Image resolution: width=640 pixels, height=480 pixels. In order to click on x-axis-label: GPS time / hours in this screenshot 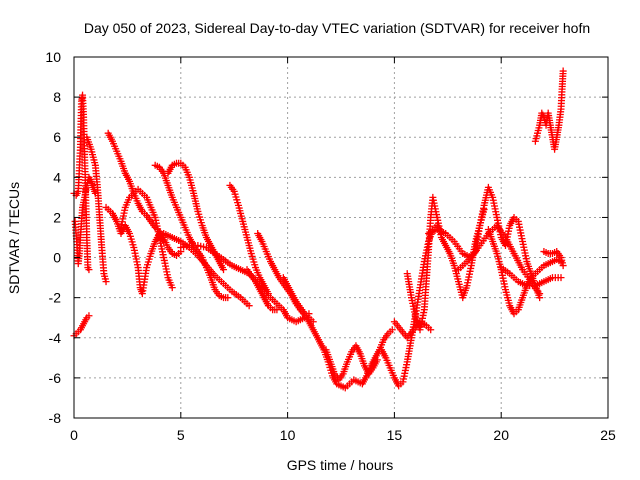, I will do `click(340, 465)`.